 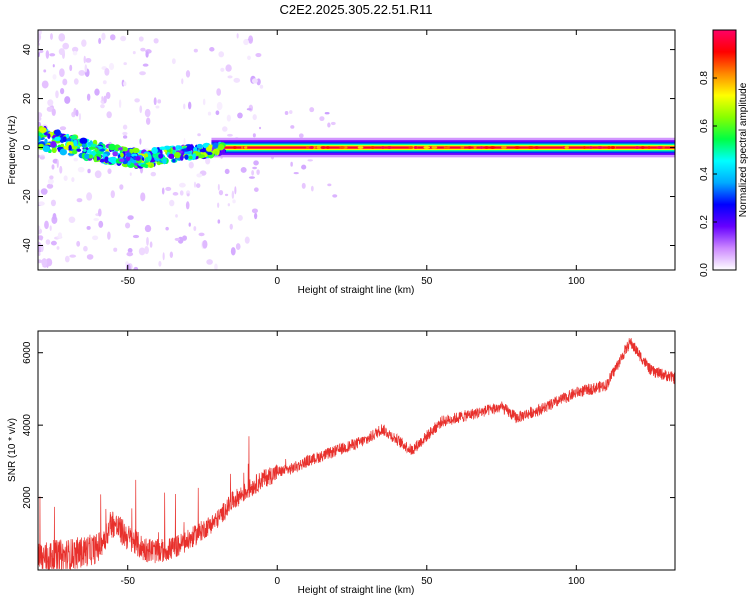 I want to click on snr-x-tick-label: 50, so click(x=427, y=581).